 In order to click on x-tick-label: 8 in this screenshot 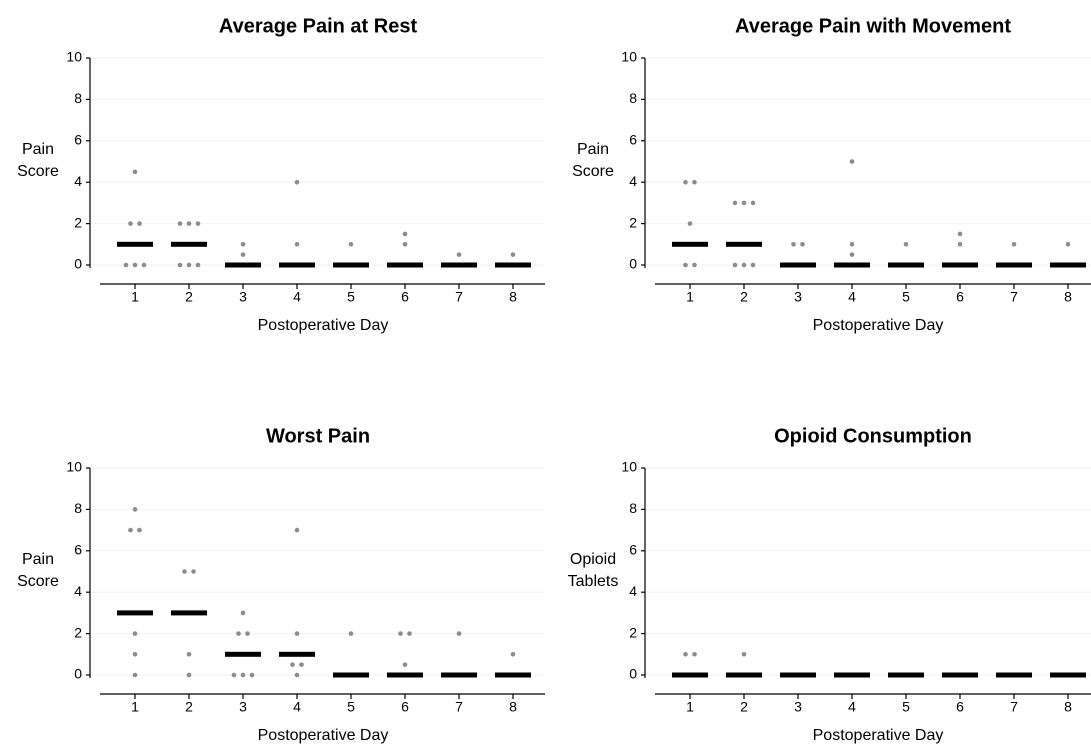, I will do `click(1068, 297)`.